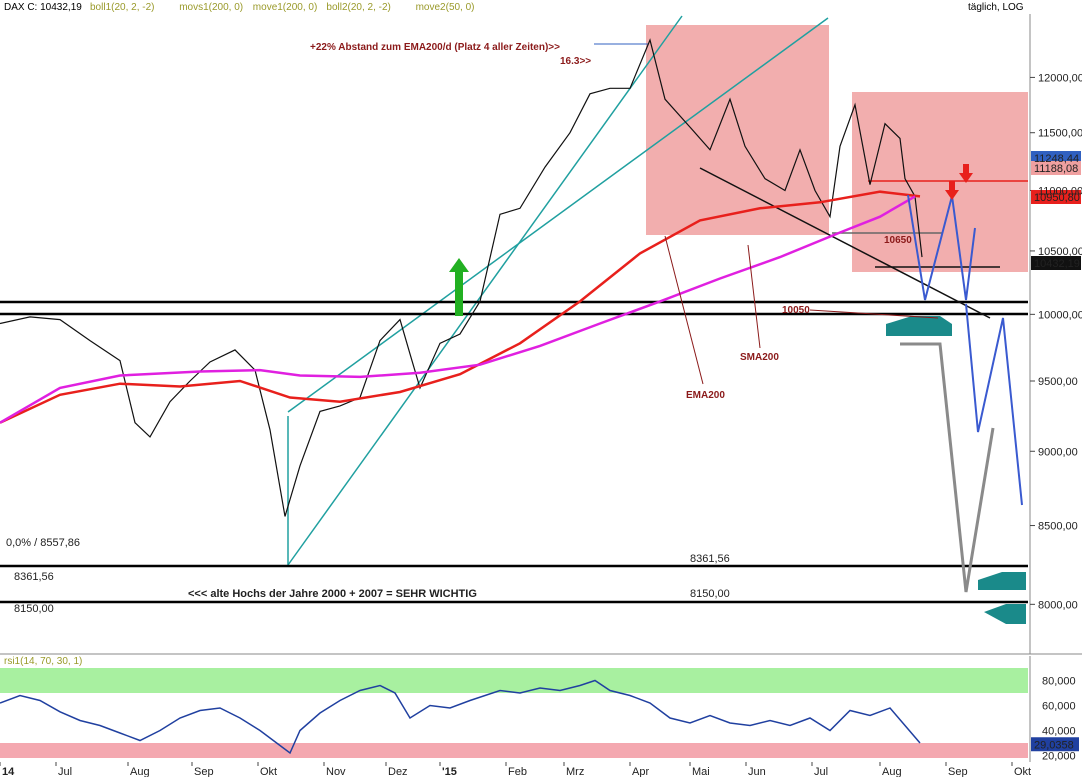  I want to click on annotation-label: 10050, so click(796, 310).